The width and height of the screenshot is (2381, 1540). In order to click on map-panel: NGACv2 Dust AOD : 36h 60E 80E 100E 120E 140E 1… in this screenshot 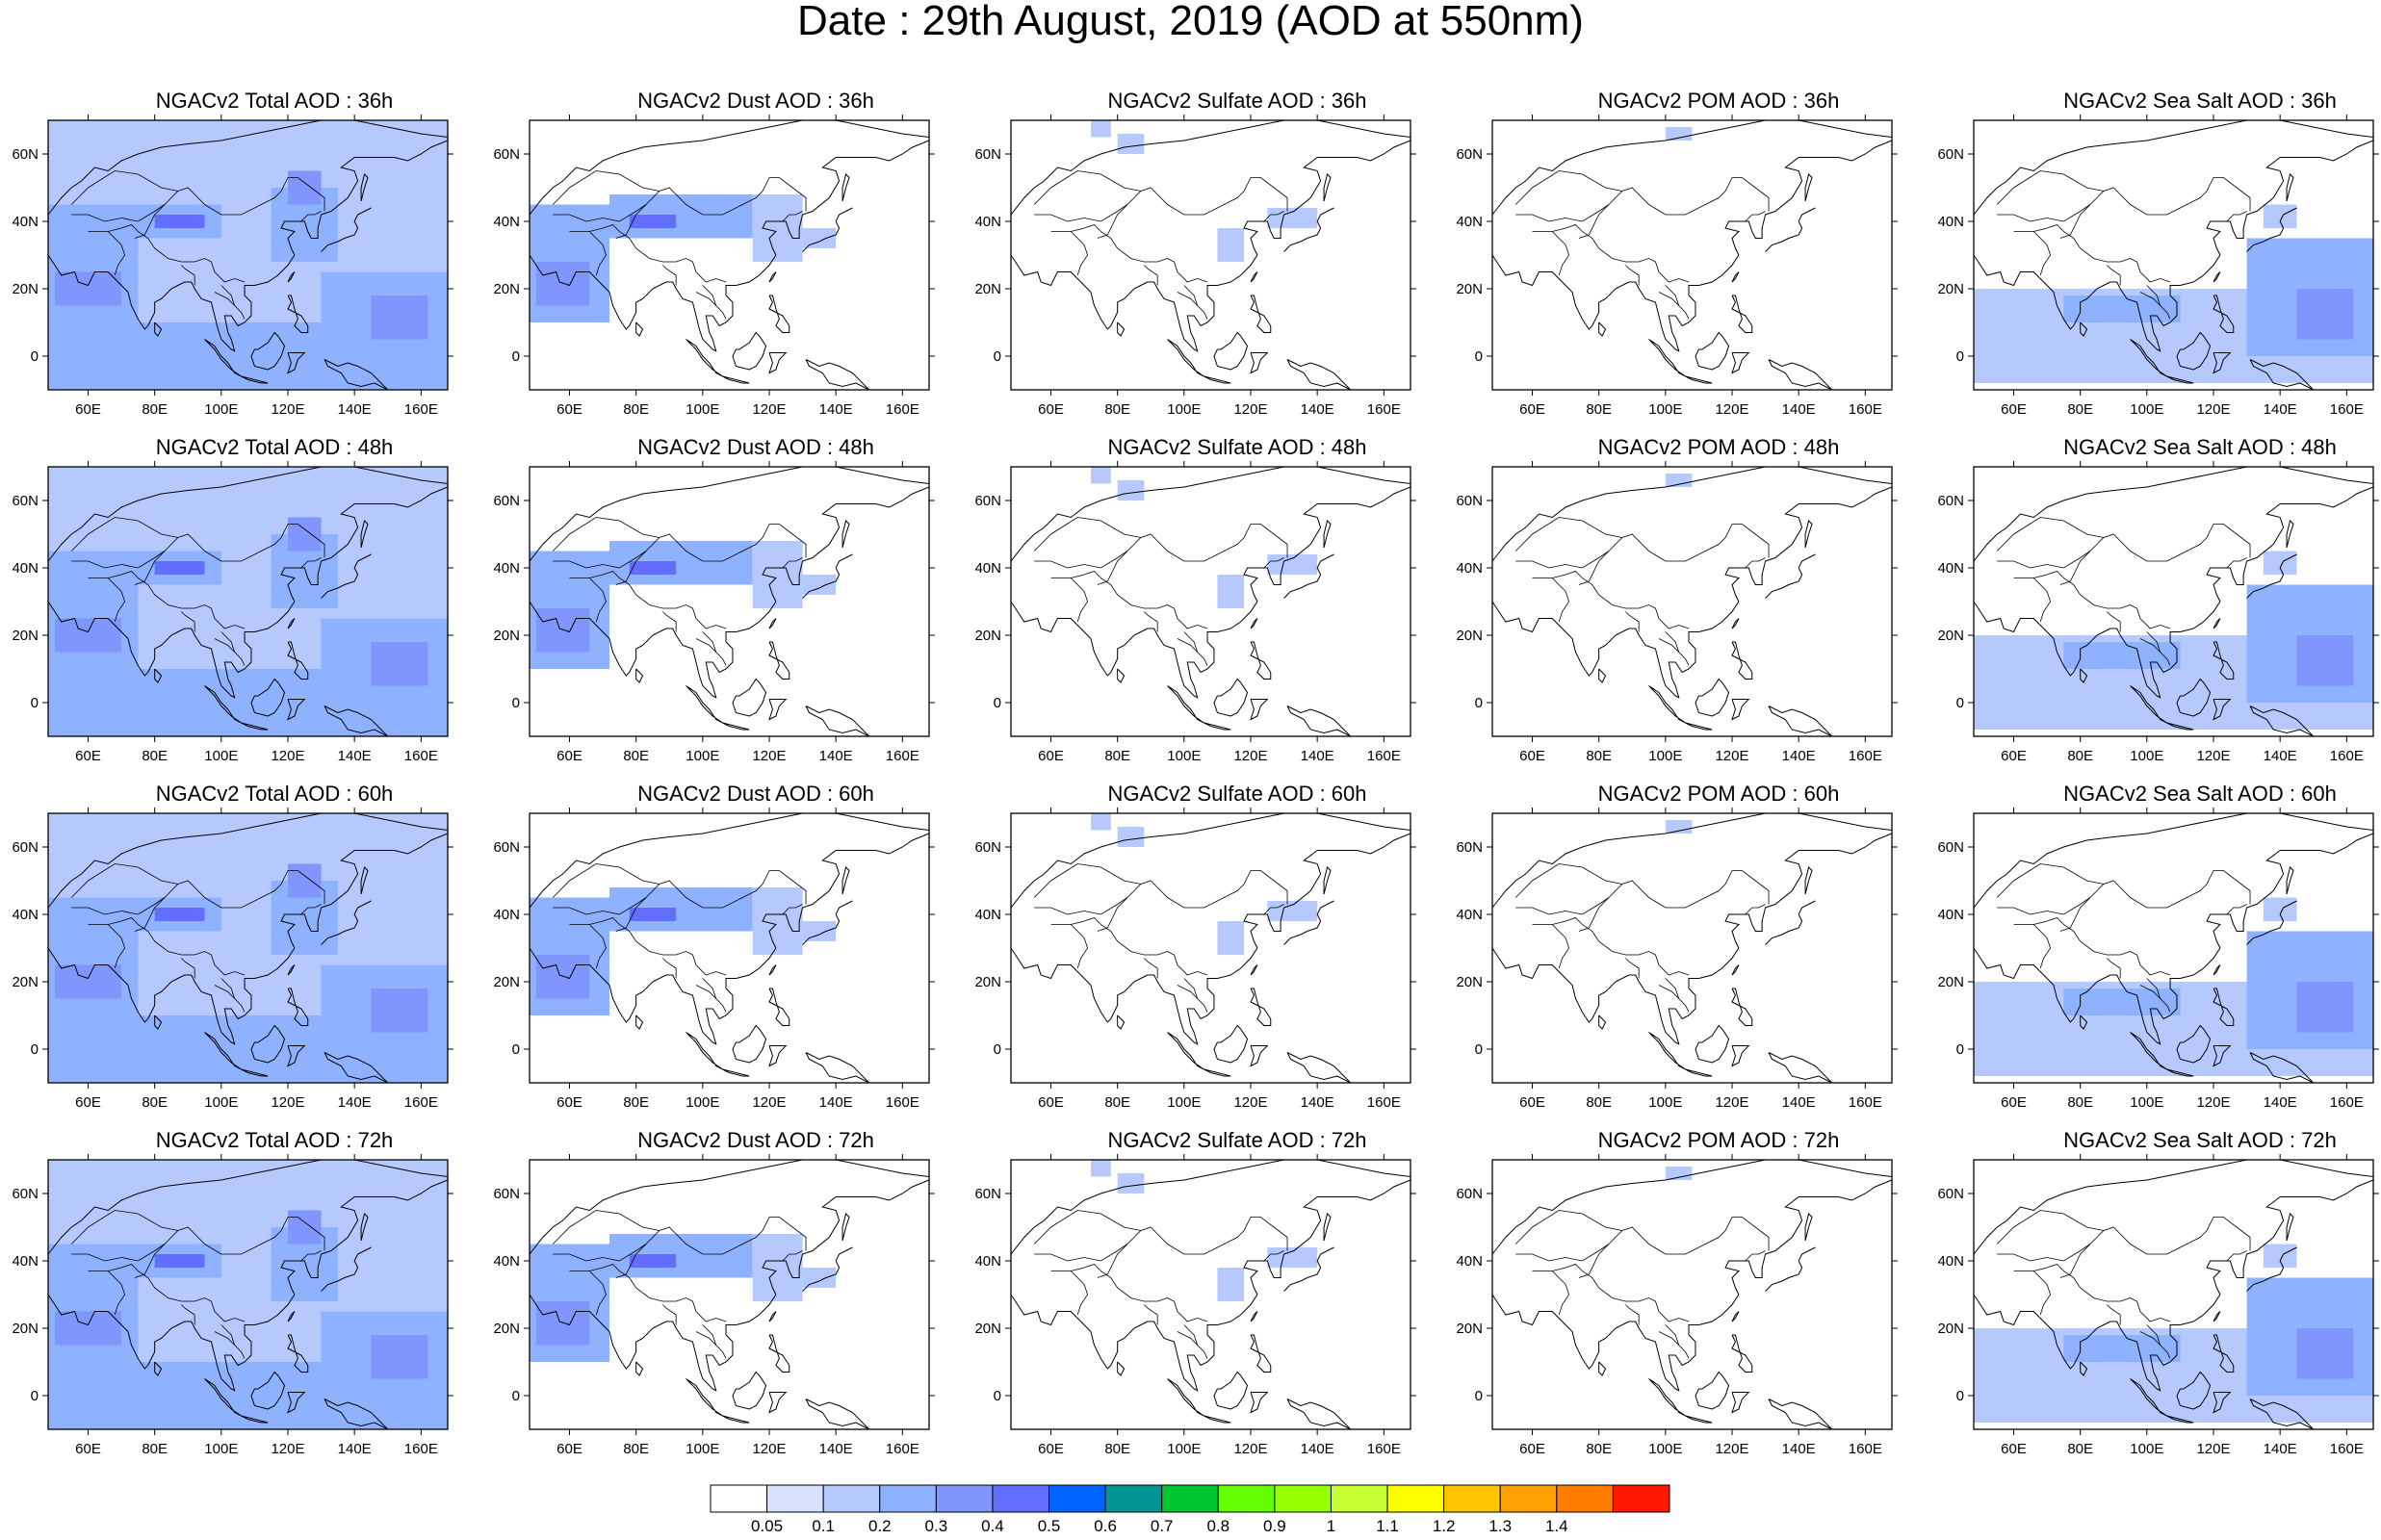, I will do `click(737, 252)`.